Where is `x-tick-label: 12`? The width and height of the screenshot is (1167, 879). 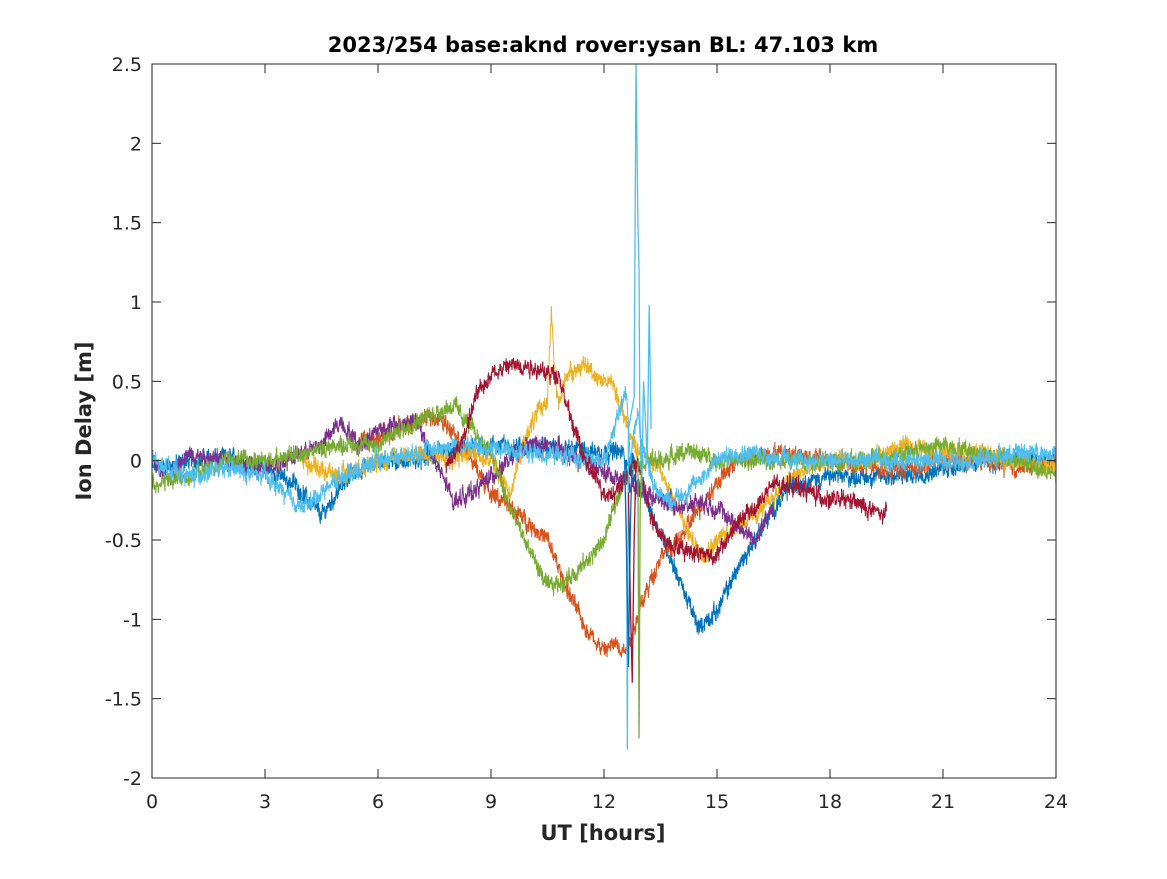 x-tick-label: 12 is located at coordinates (604, 802).